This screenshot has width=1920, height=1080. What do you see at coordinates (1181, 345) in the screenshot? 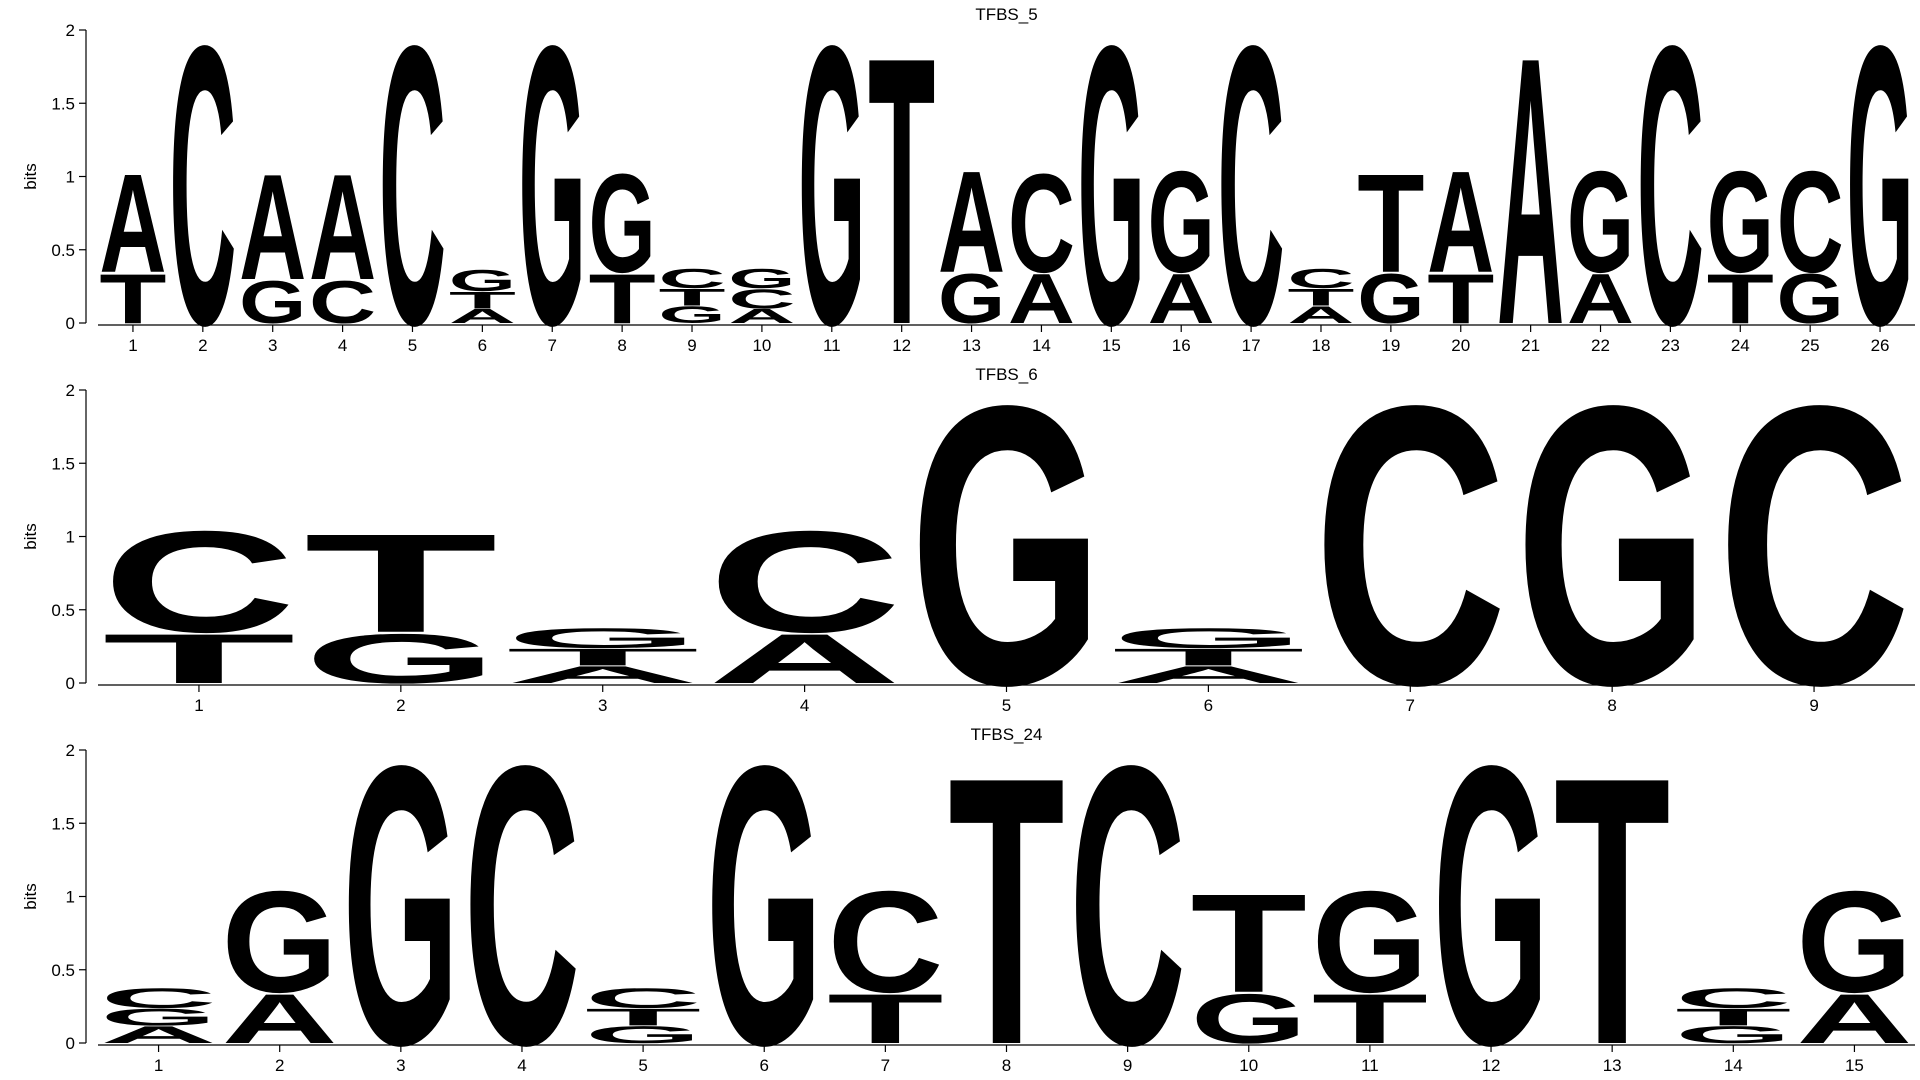
I see `x-tick-label: 16` at bounding box center [1181, 345].